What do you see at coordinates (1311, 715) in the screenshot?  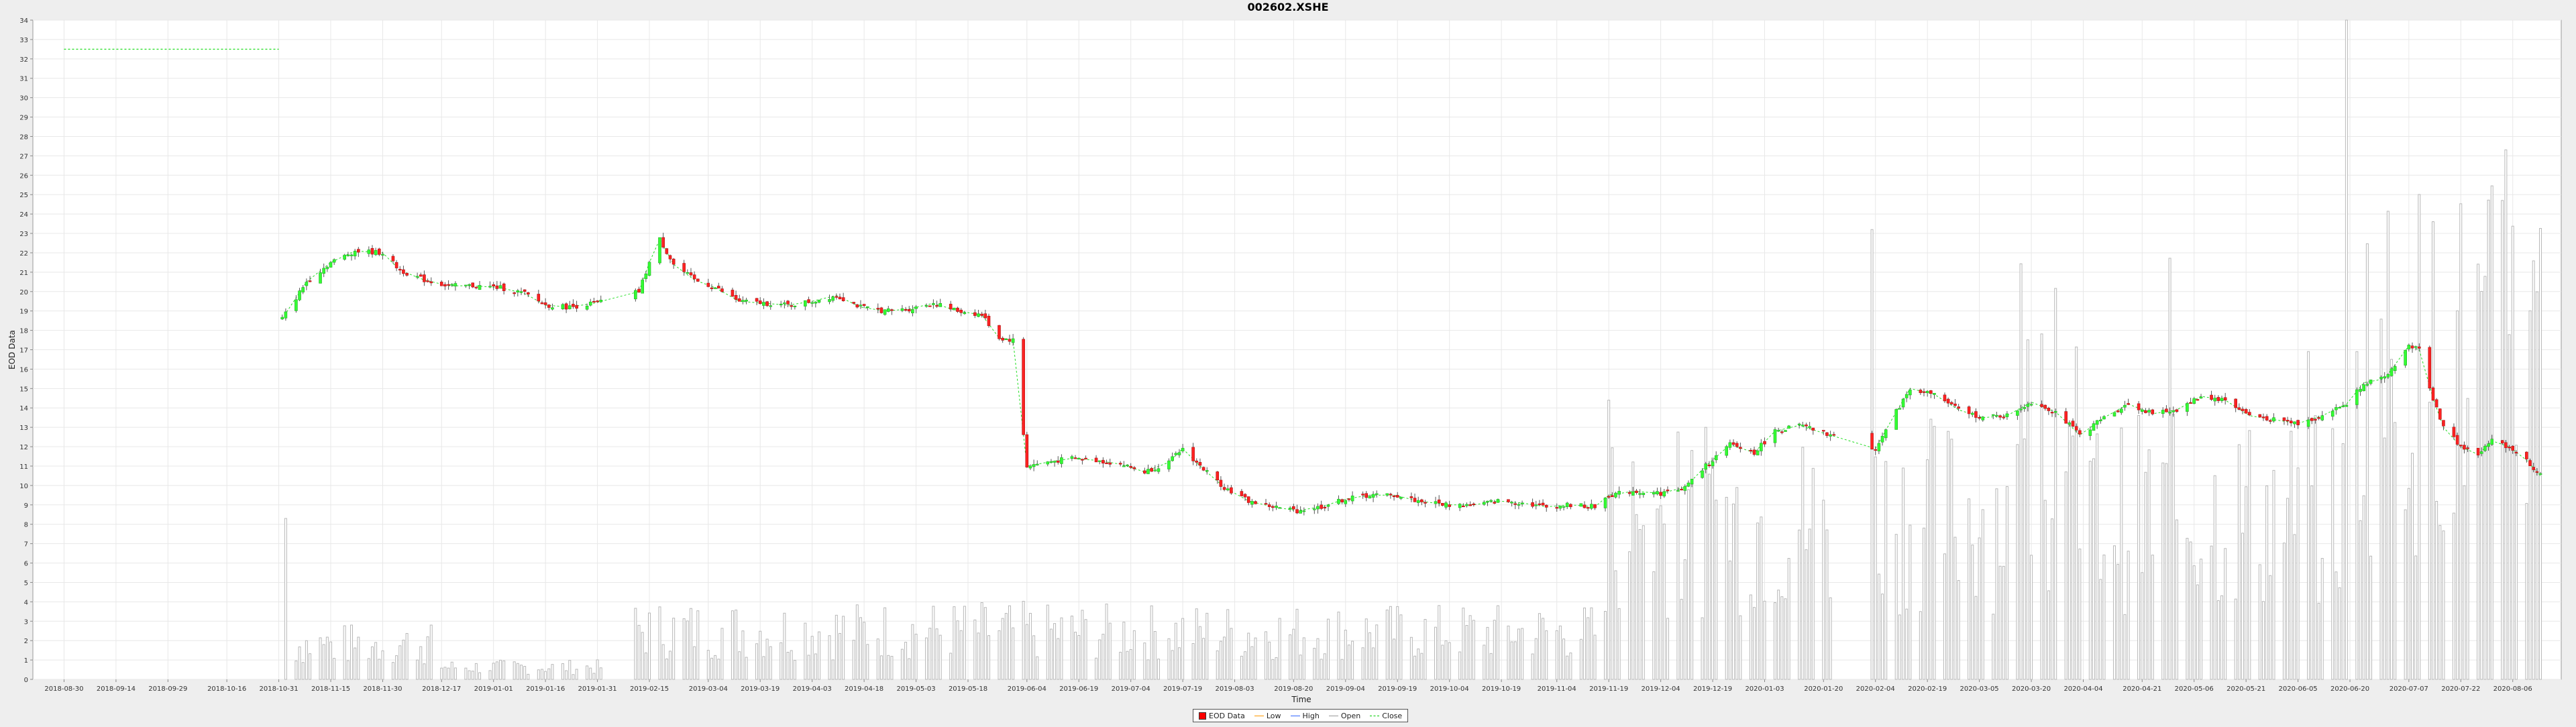 I see `legend-label-high: High` at bounding box center [1311, 715].